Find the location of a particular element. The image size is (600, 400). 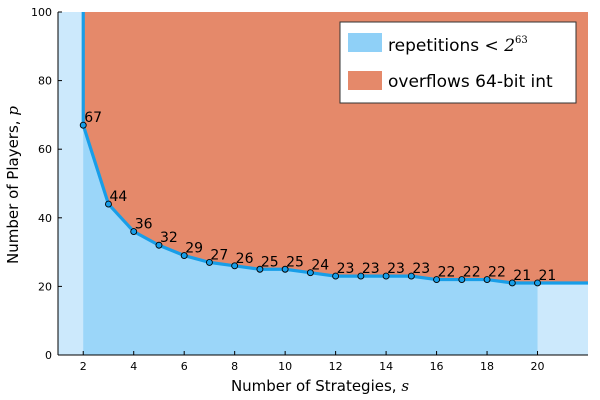

x-axis-label: Number of Strategies, s is located at coordinates (320, 386).